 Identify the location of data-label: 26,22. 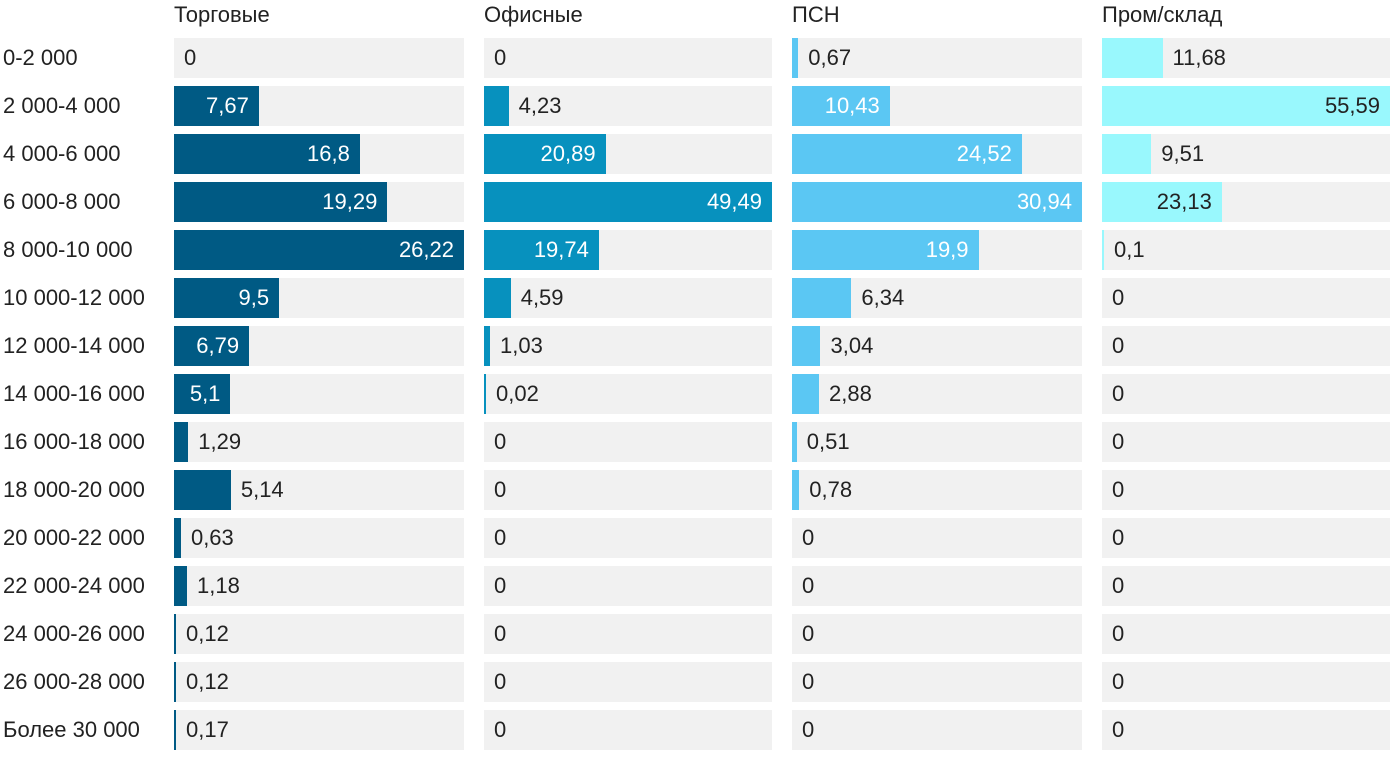
(426, 249).